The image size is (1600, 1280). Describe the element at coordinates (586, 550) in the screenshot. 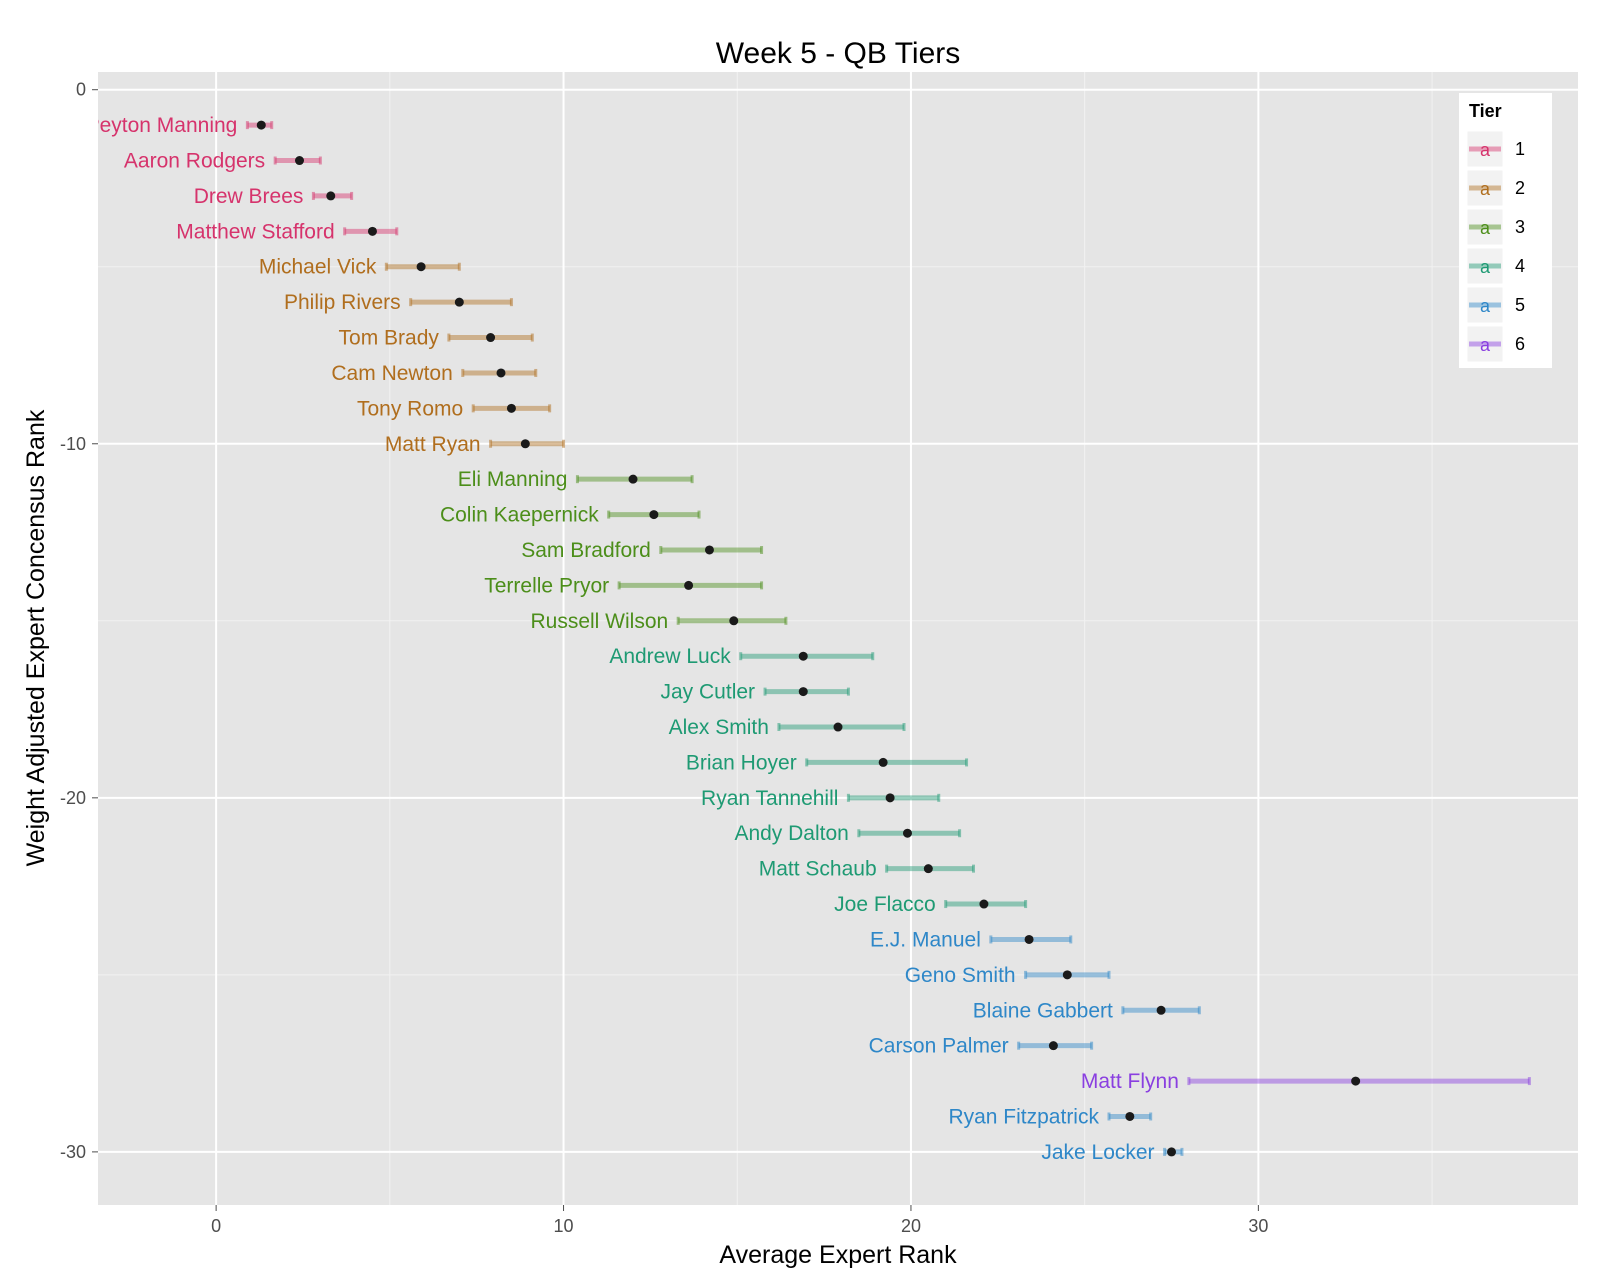

I see `player-label: Sam Bradford` at that location.